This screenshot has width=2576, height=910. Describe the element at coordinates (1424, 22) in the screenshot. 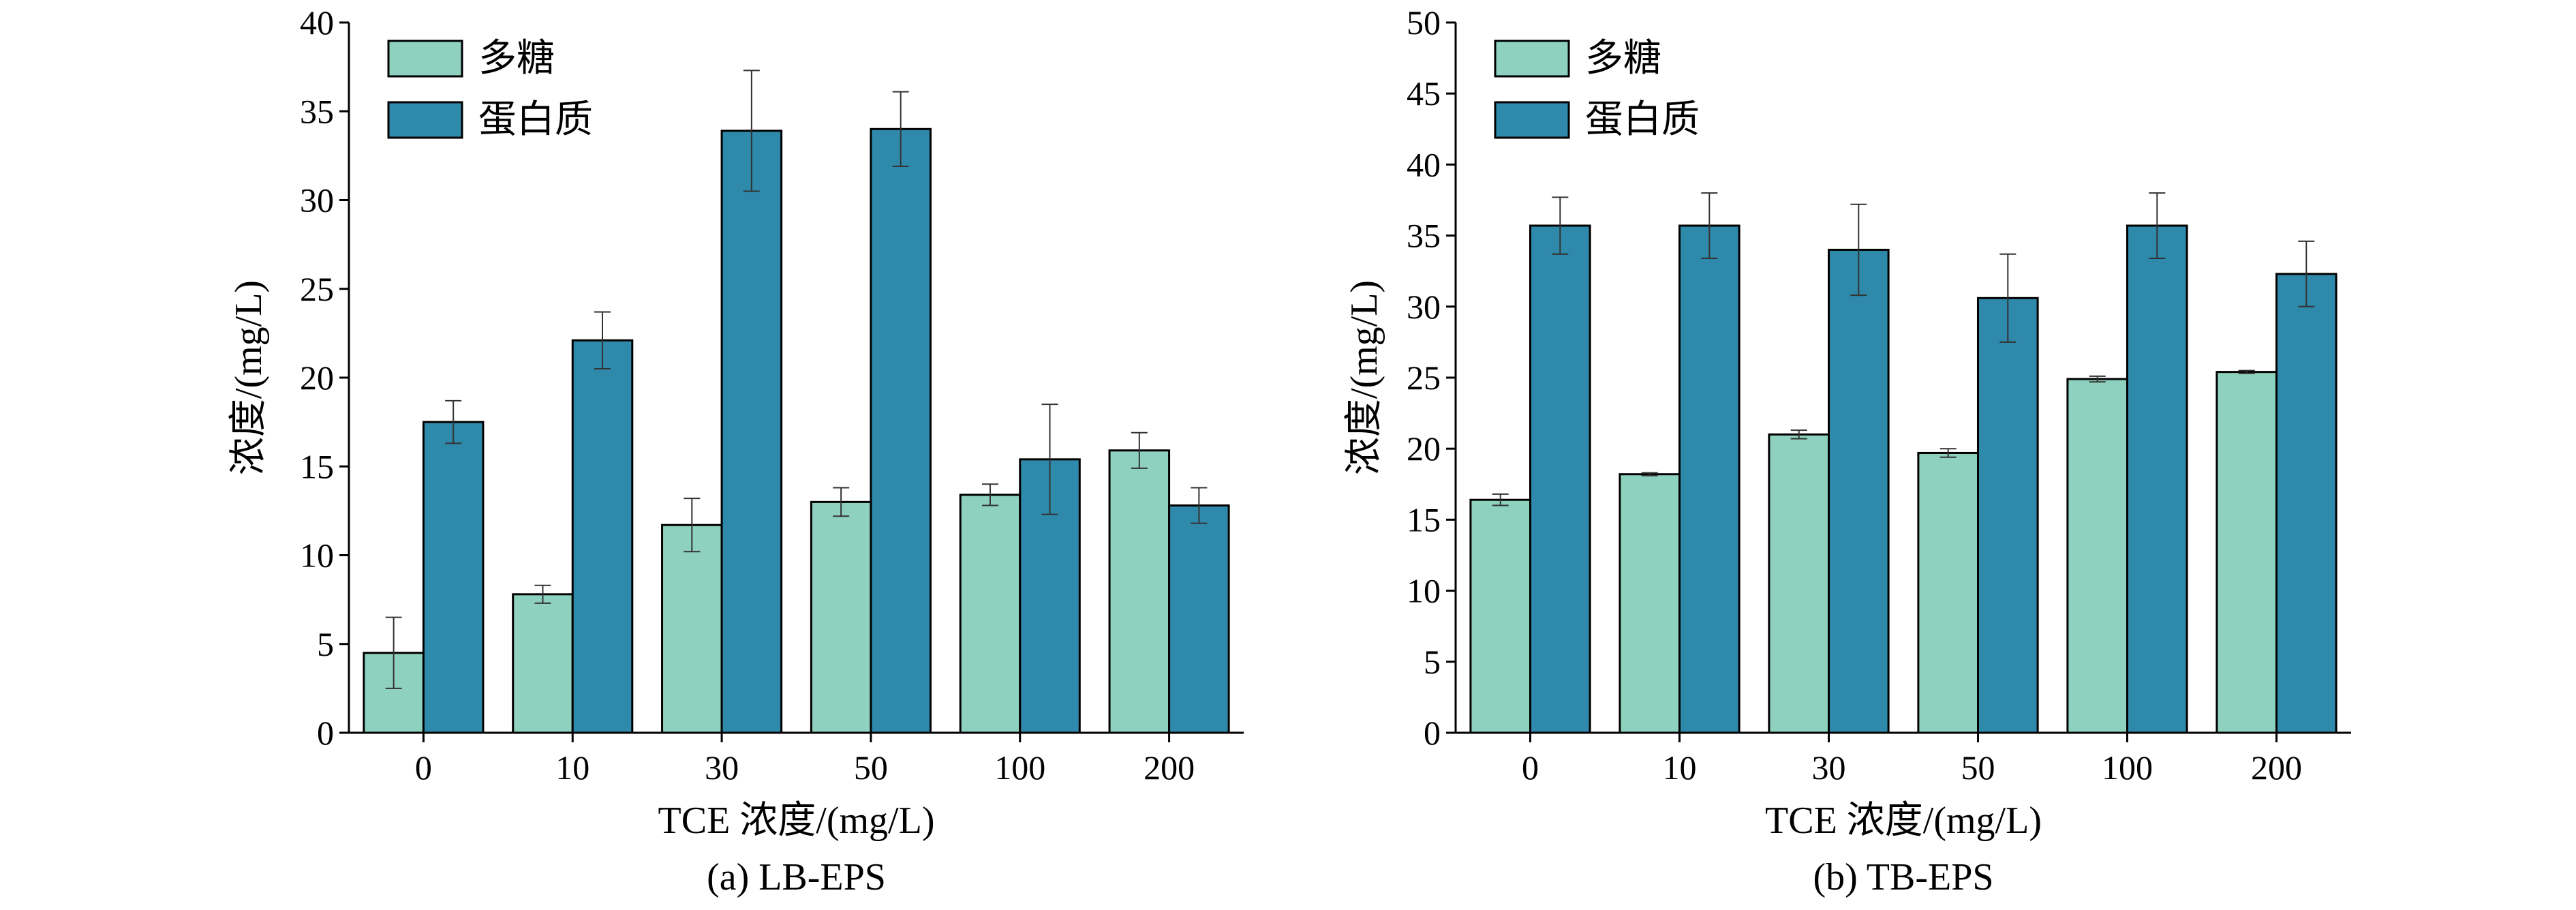

I see `y-tick-label: 50` at that location.